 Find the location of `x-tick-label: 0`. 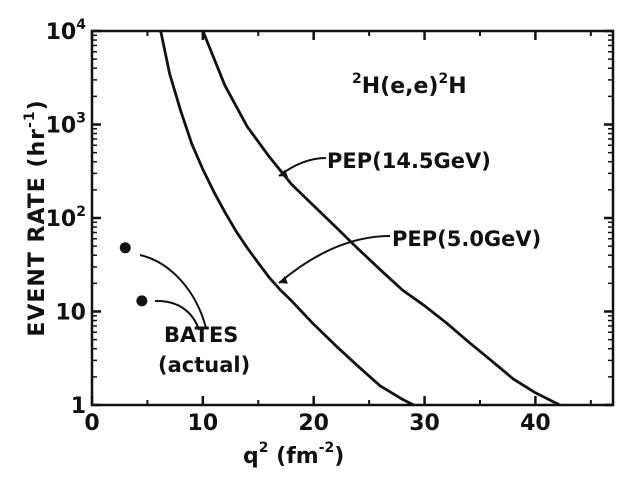

x-tick-label: 0 is located at coordinates (91, 423).